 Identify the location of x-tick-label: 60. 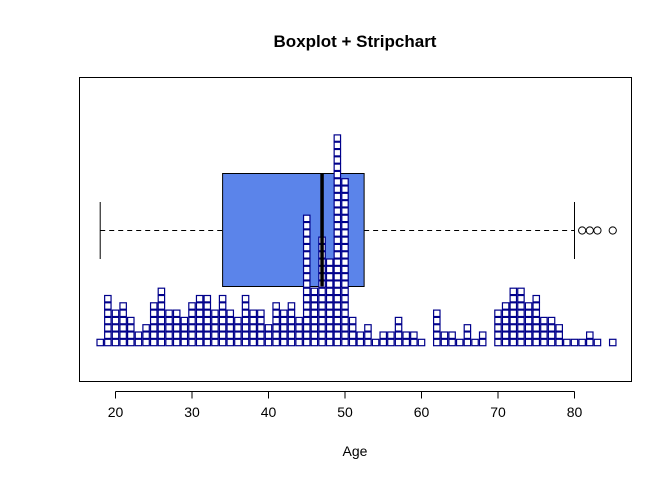
(422, 412).